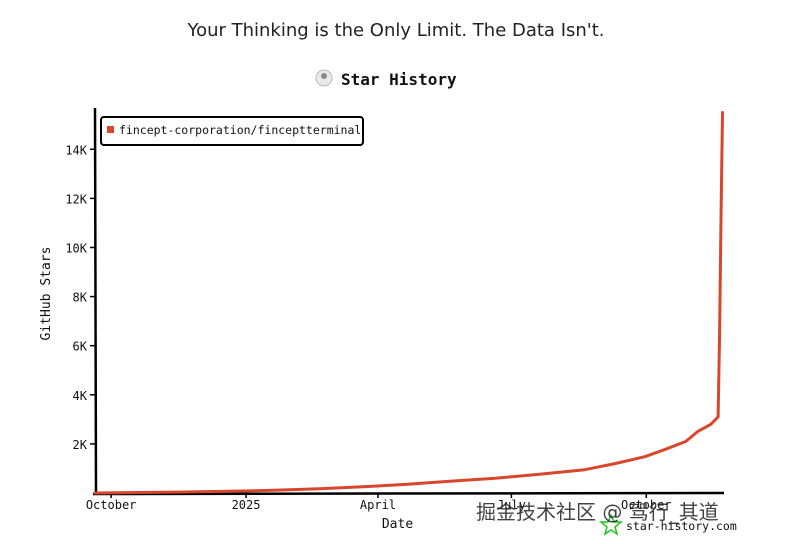 This screenshot has width=792, height=544. Describe the element at coordinates (80, 396) in the screenshot. I see `y-tick-label: 4K` at that location.